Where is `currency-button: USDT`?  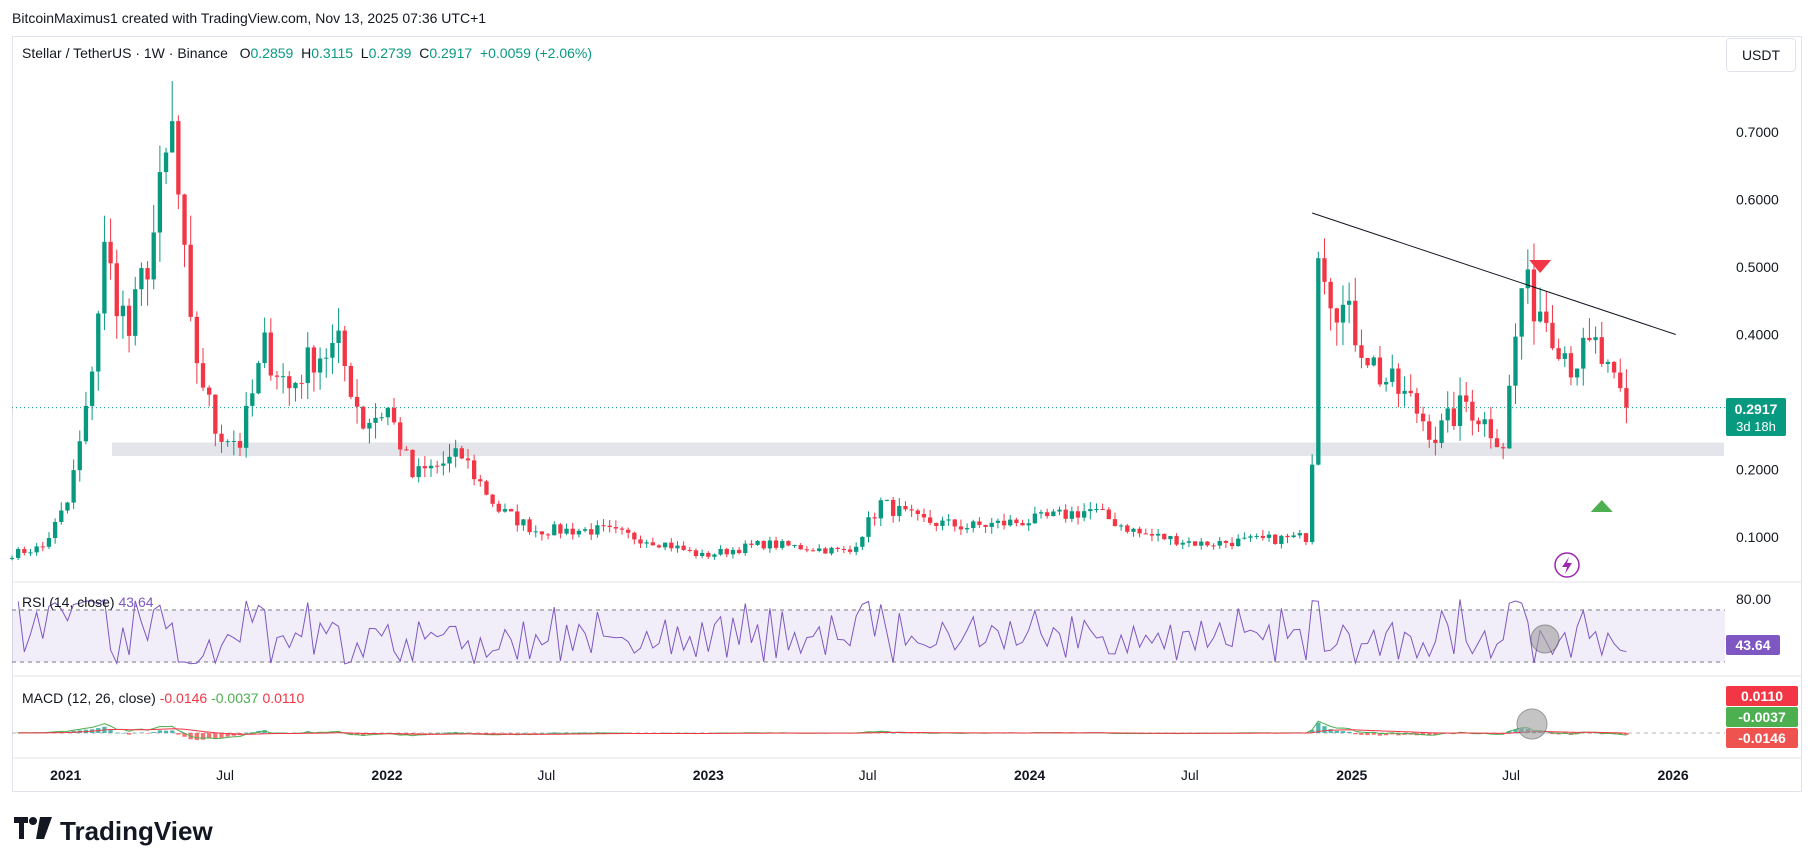 currency-button: USDT is located at coordinates (1761, 55).